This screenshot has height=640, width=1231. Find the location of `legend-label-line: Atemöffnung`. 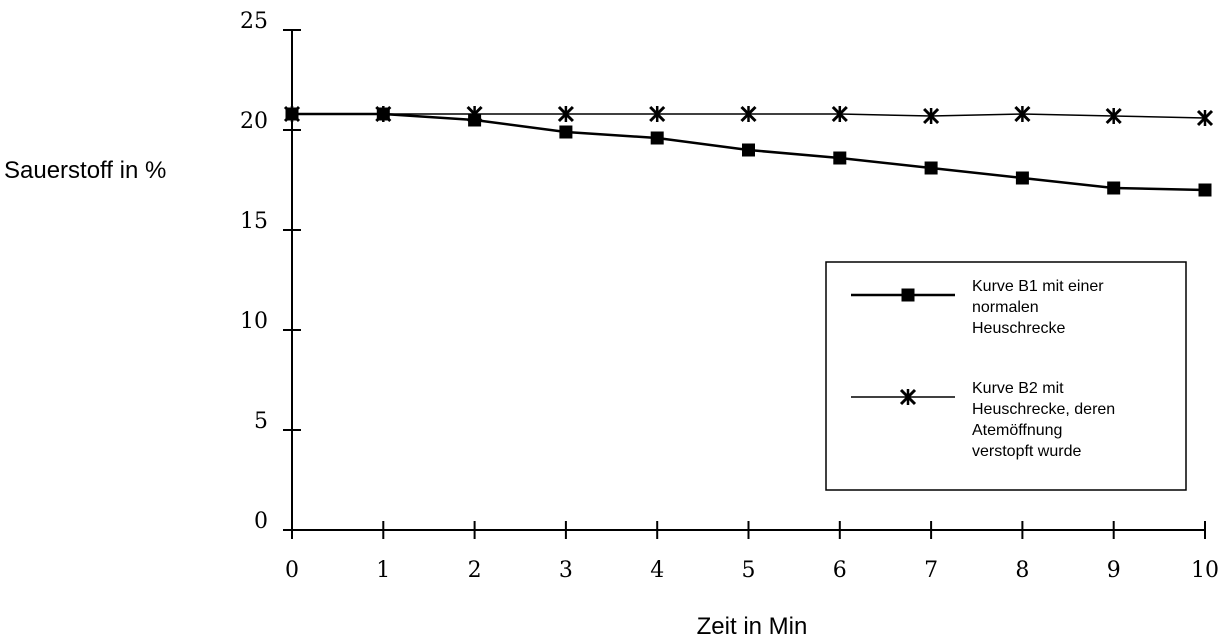

legend-label-line: Atemöffnung is located at coordinates (1017, 430).